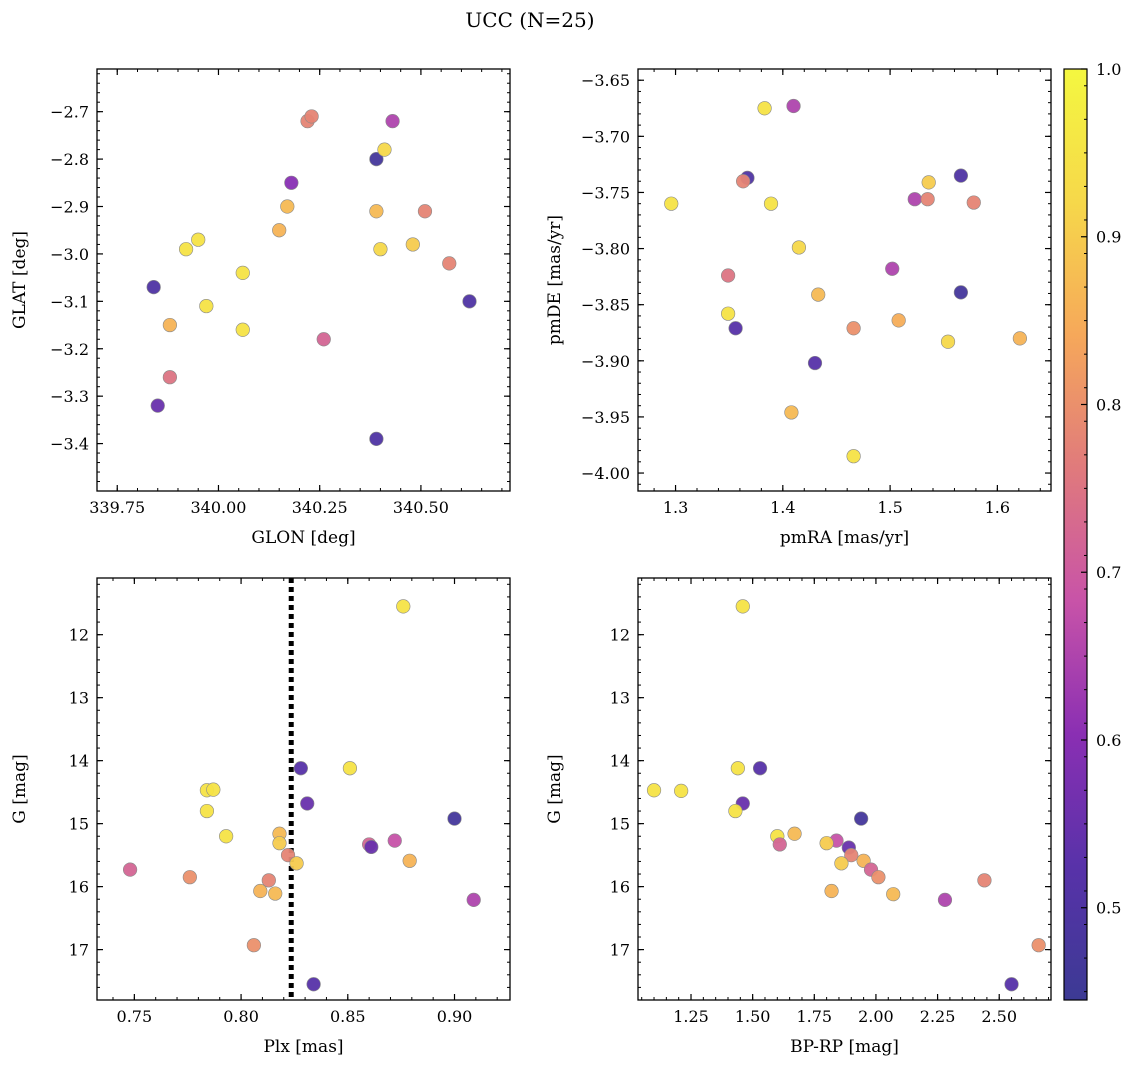 The width and height of the screenshot is (1136, 1068). What do you see at coordinates (79, 761) in the screenshot?
I see `y-tick-label: 14` at bounding box center [79, 761].